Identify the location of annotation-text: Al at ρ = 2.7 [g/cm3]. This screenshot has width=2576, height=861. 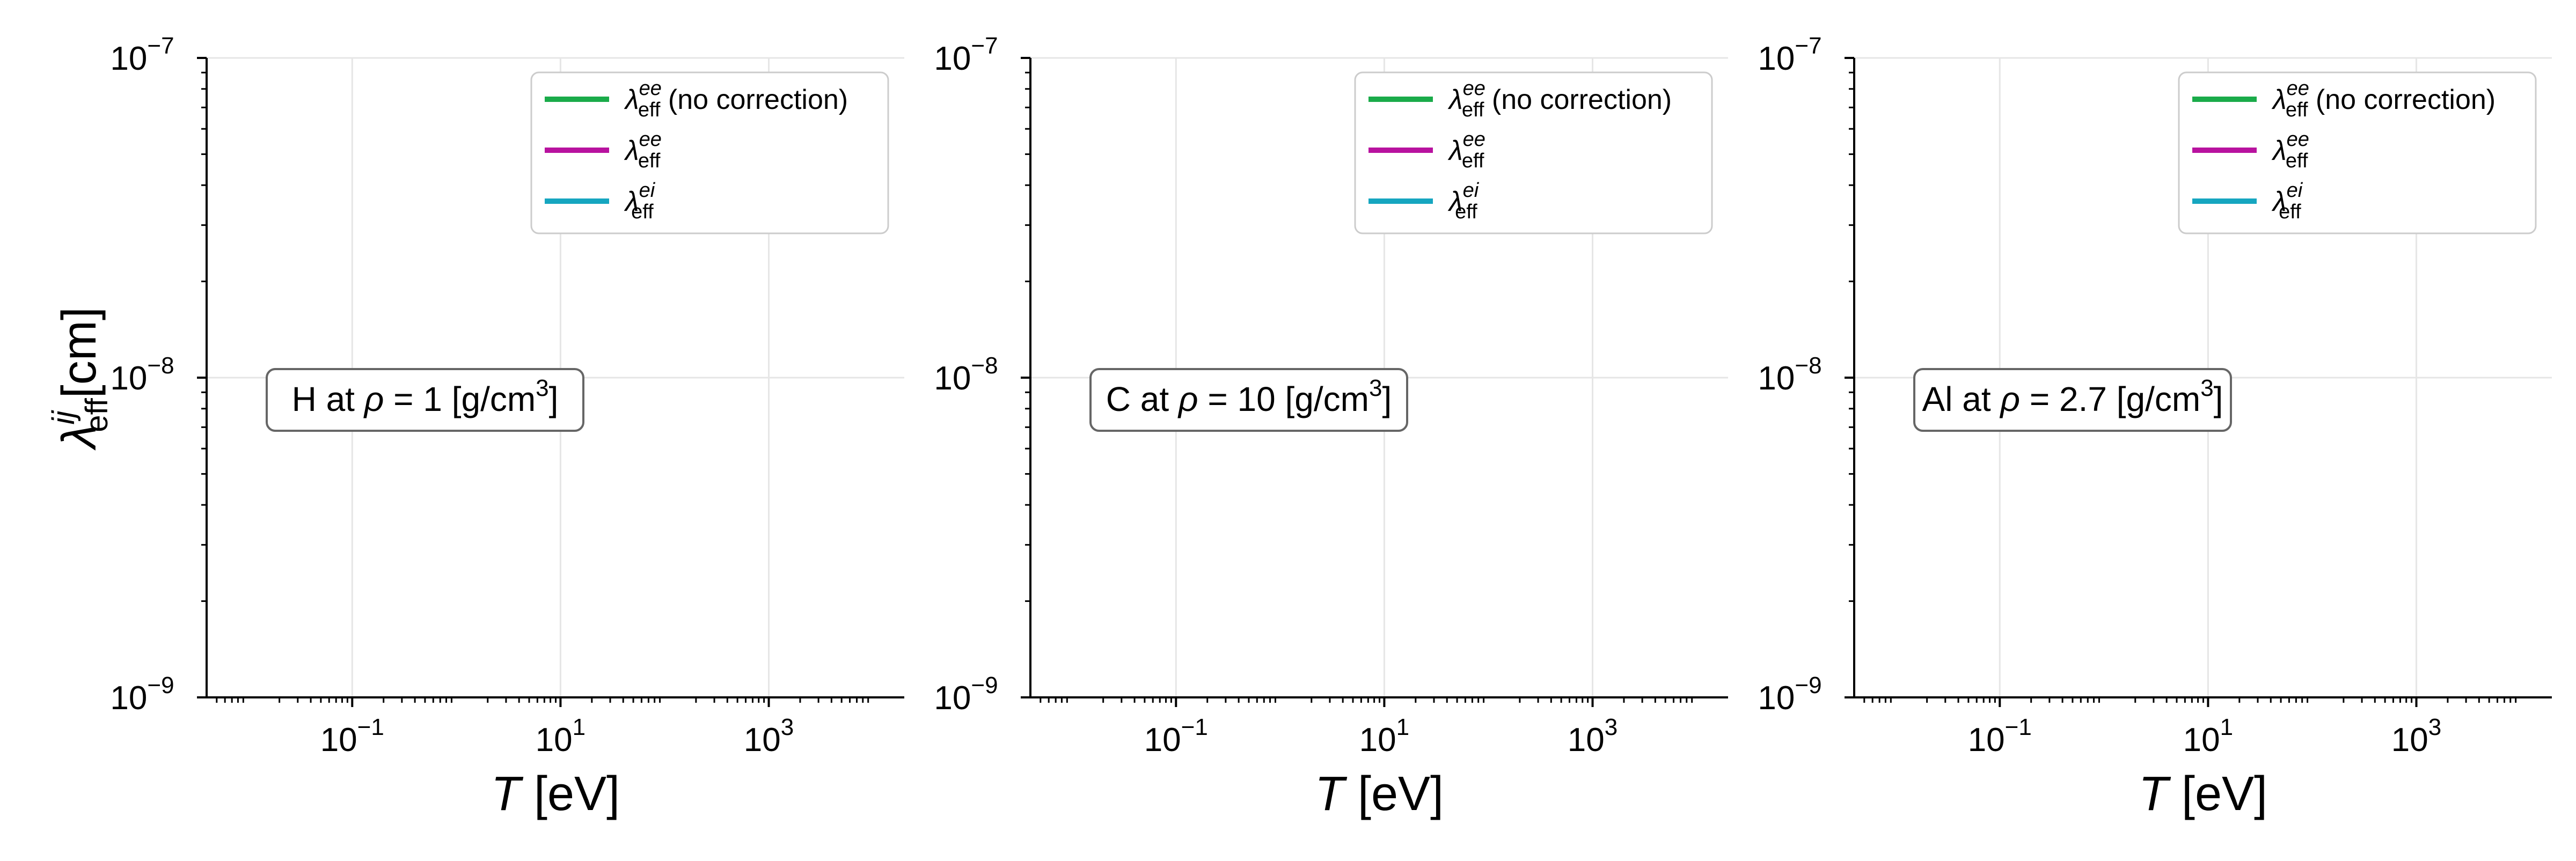
(2072, 396).